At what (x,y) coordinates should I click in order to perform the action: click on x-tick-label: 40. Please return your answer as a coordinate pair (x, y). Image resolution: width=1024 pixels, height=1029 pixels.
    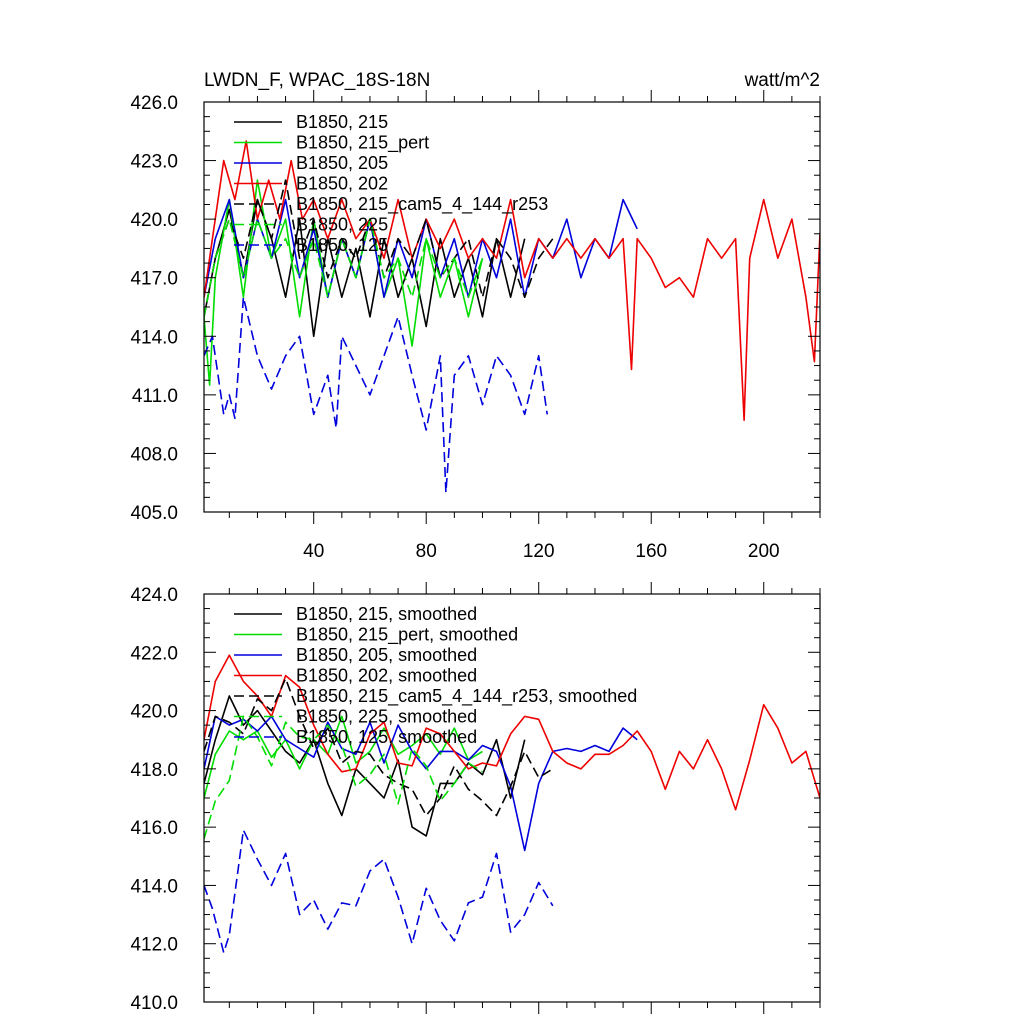
    Looking at the image, I should click on (313, 551).